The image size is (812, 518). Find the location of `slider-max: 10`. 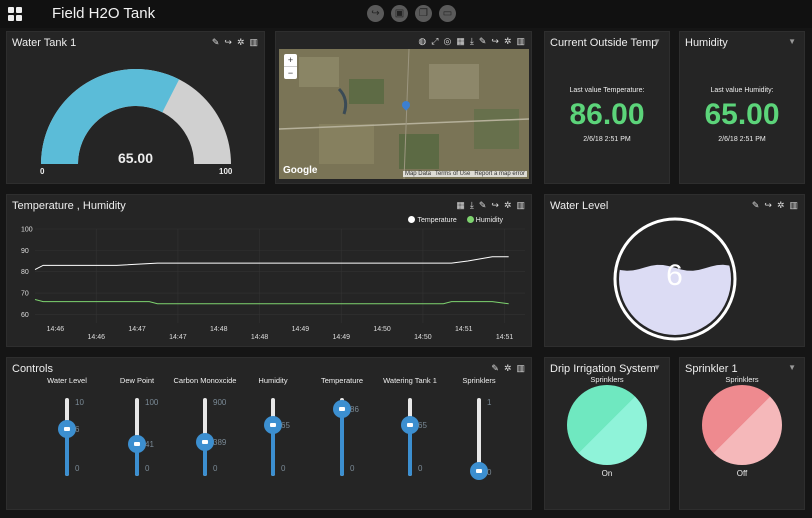

slider-max: 10 is located at coordinates (79, 402).